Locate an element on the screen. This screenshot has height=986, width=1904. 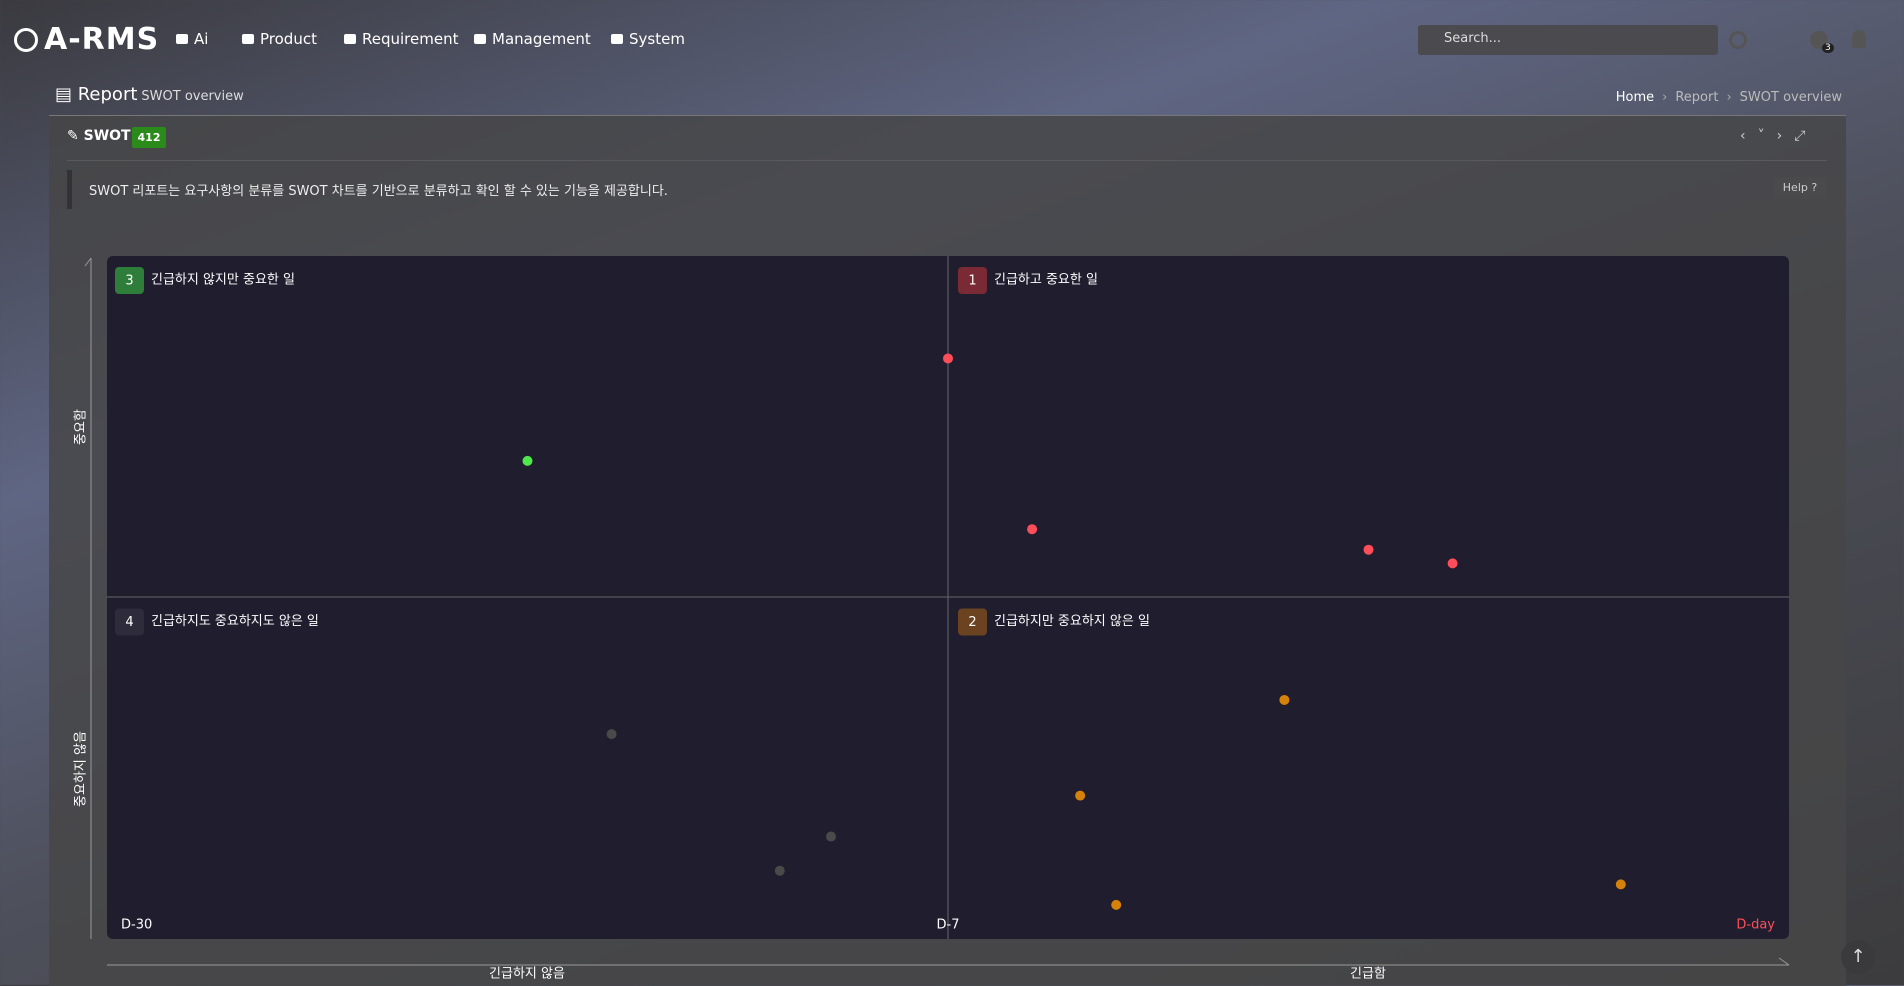
x-axis-label: 긴급함 is located at coordinates (1368, 974).